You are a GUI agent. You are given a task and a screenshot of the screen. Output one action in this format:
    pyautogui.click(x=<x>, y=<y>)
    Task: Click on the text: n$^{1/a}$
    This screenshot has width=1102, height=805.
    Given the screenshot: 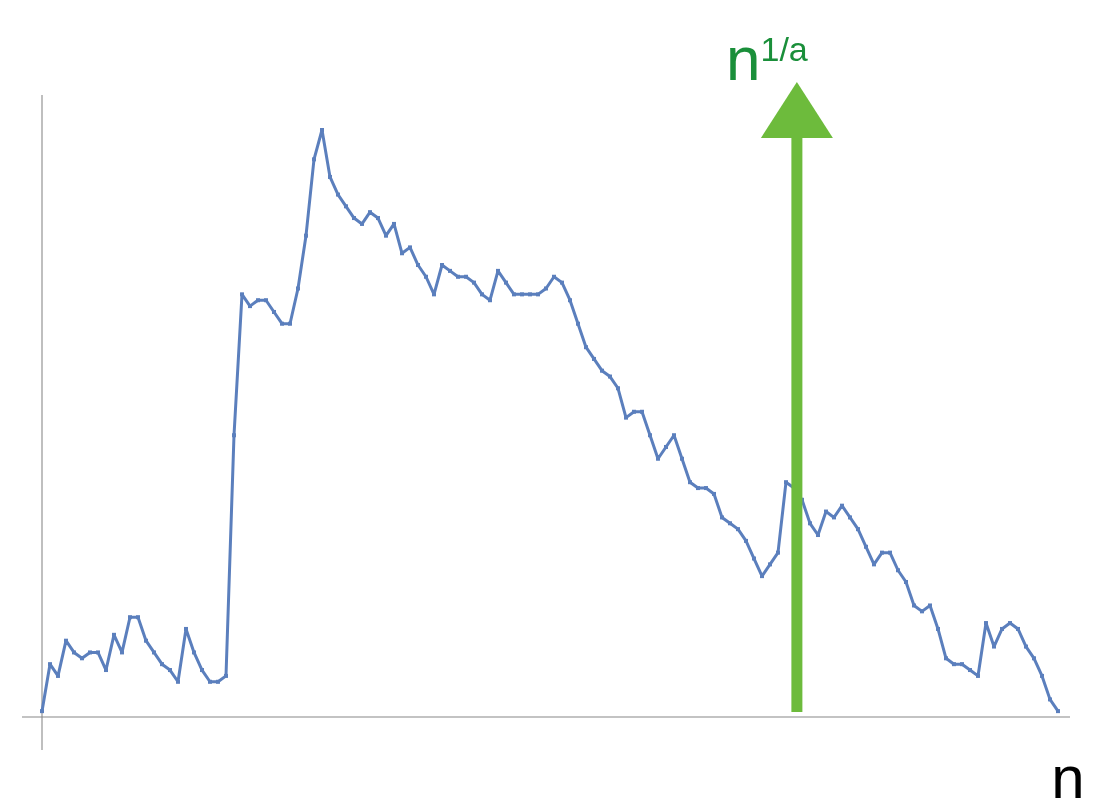 What is the action you would take?
    pyautogui.click(x=766, y=58)
    